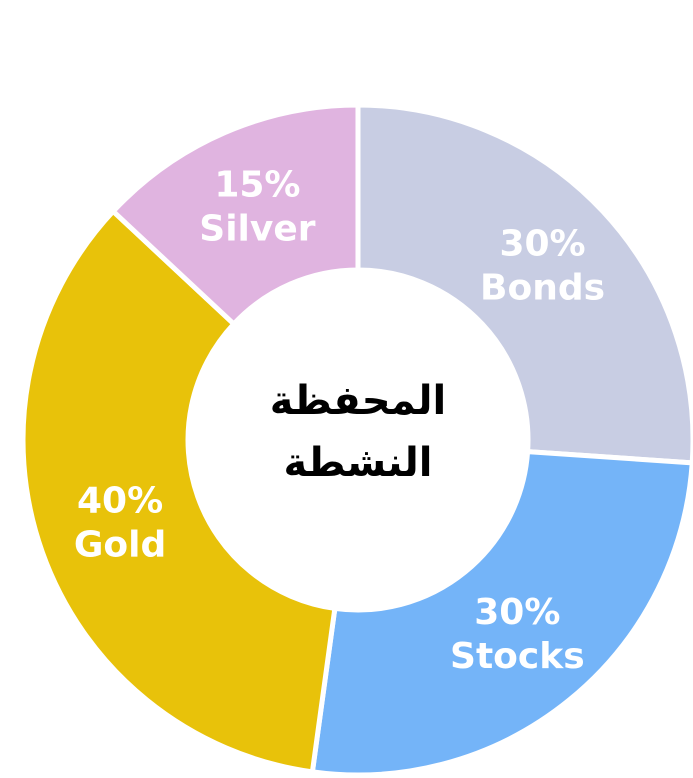 The image size is (693, 778). What do you see at coordinates (517, 656) in the screenshot?
I see `category-label: Stocks` at bounding box center [517, 656].